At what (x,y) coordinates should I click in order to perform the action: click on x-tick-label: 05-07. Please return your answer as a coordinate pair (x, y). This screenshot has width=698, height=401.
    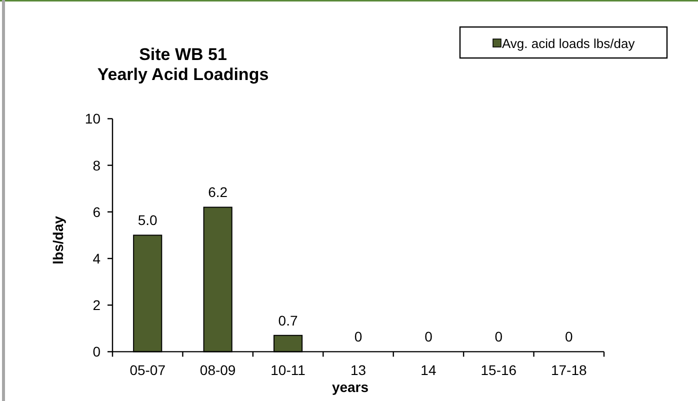
    Looking at the image, I should click on (148, 370).